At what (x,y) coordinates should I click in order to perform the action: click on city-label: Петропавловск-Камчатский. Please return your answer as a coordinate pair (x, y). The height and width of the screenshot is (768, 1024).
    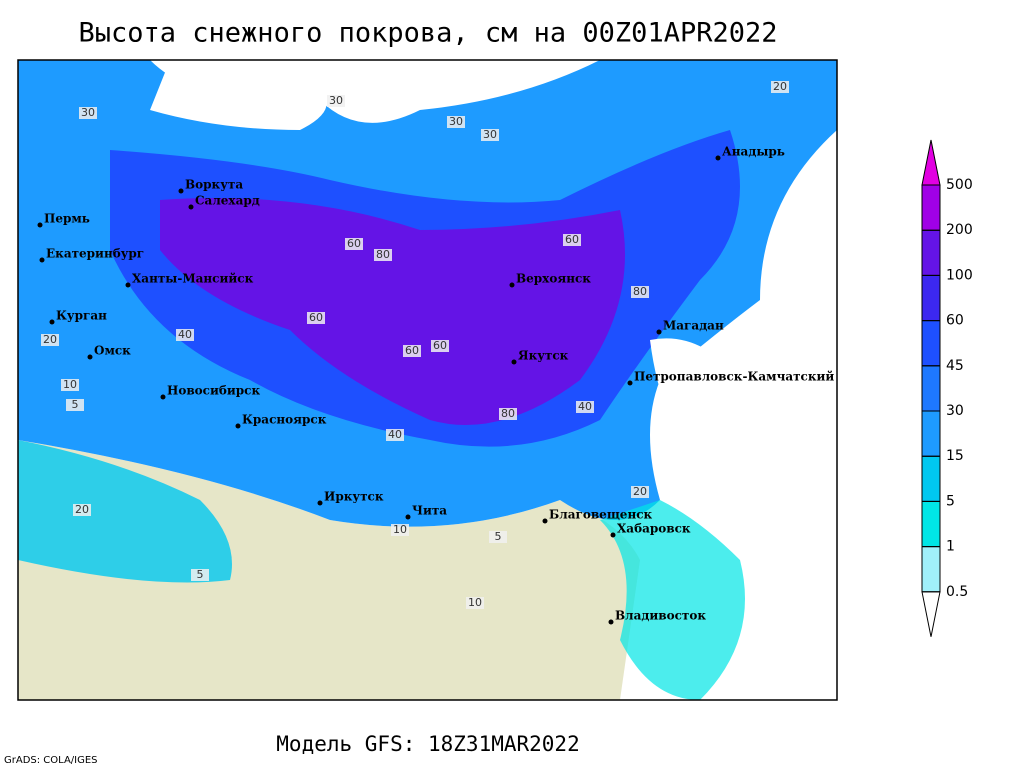
    Looking at the image, I should click on (734, 377).